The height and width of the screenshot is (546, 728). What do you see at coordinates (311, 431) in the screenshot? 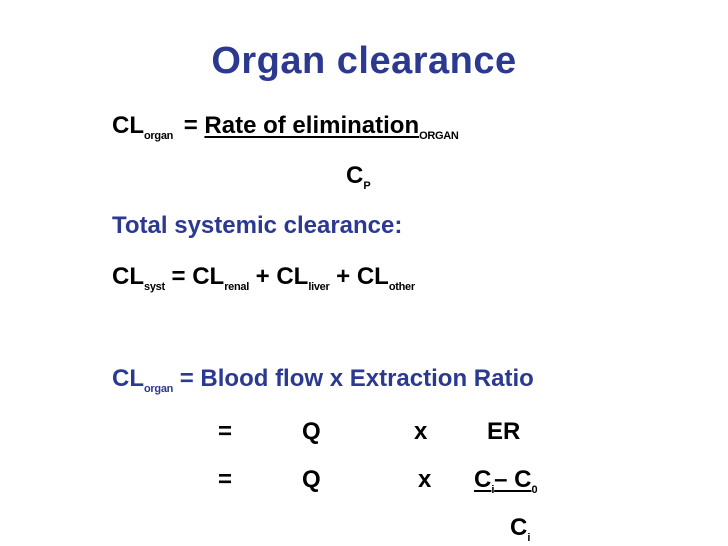
I see `eq4-q: Q` at bounding box center [311, 431].